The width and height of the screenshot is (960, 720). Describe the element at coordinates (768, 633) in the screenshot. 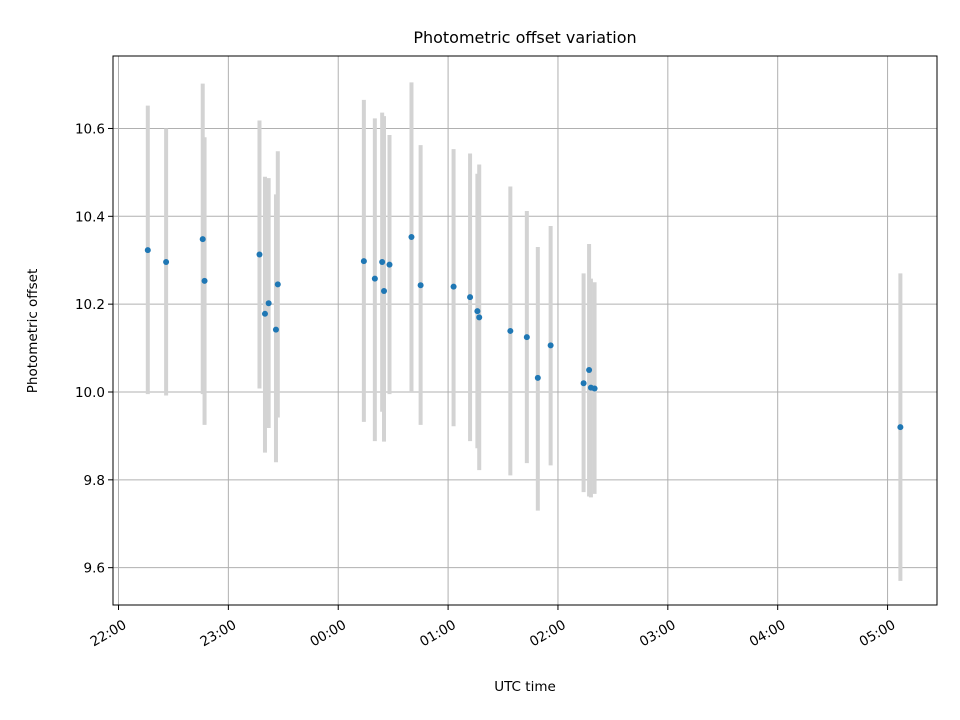

I see `x-tick-label: 04:00` at that location.